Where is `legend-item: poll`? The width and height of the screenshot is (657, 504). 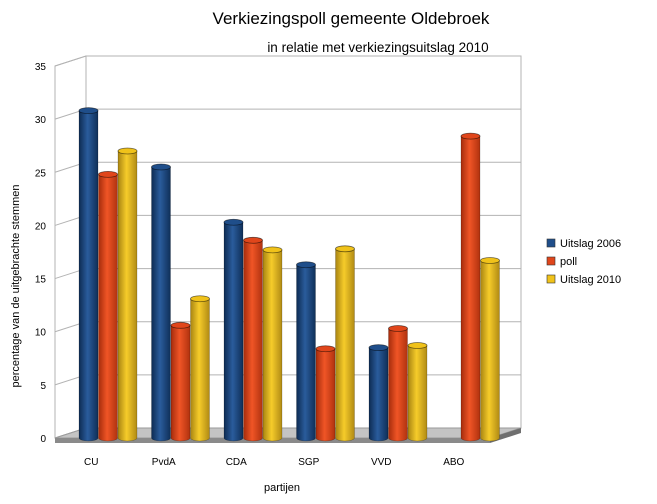
legend-item: poll is located at coordinates (561, 262).